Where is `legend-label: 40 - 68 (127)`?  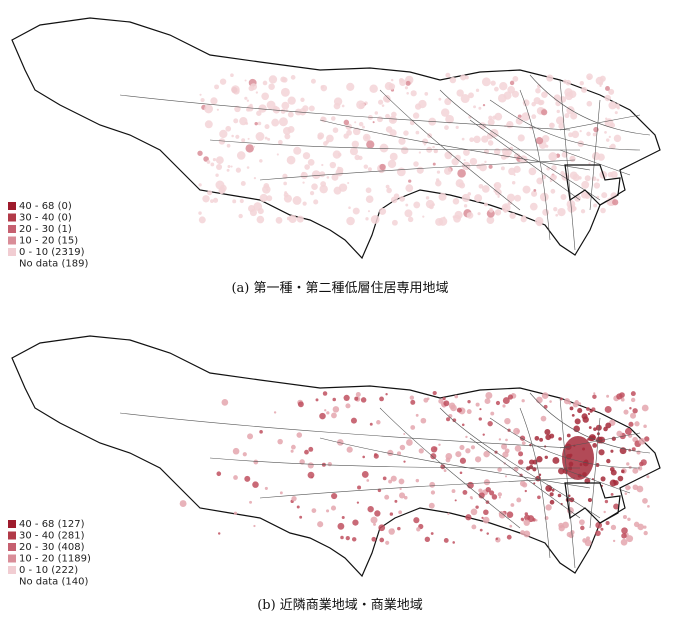
legend-label: 40 - 68 (127) is located at coordinates (52, 524).